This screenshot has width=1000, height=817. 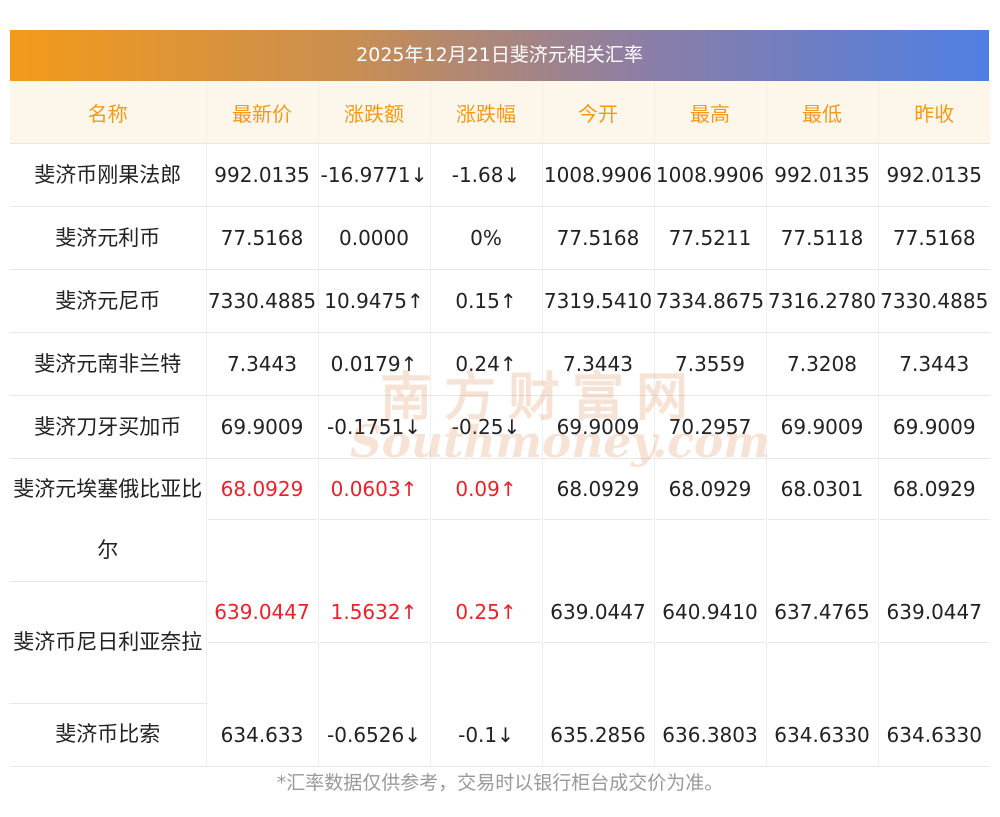 I want to click on change-pct-cell: 0.24↑, so click(x=486, y=364).